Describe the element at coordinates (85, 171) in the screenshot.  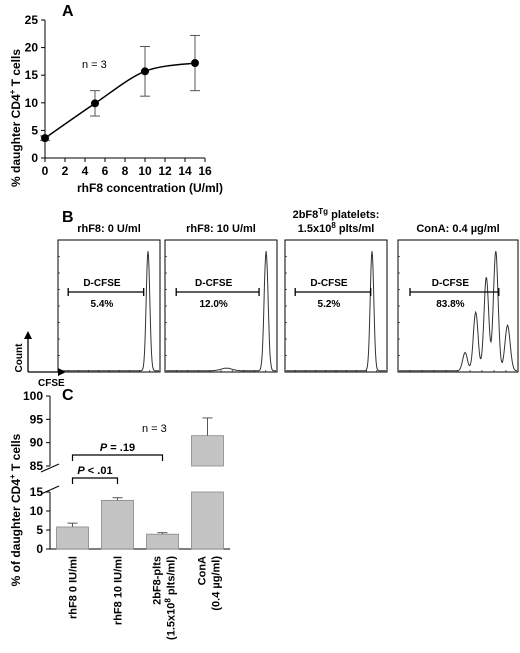
I see `a-x-tick-label: 4` at that location.